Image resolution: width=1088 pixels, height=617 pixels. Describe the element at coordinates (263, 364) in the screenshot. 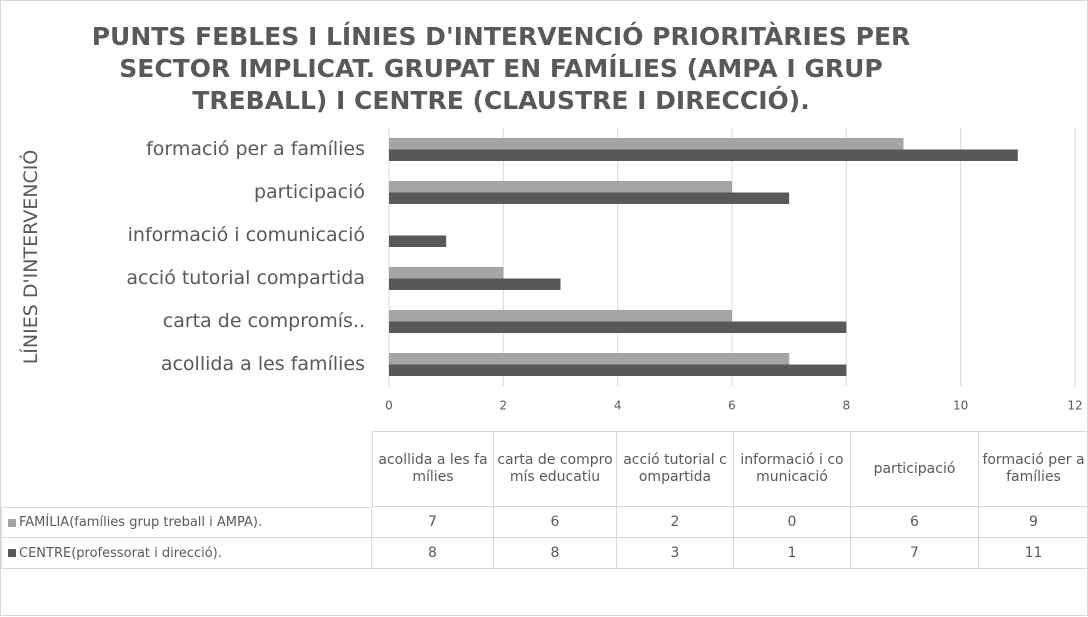

I see `y-tick-label: acollida a les famílies` at that location.